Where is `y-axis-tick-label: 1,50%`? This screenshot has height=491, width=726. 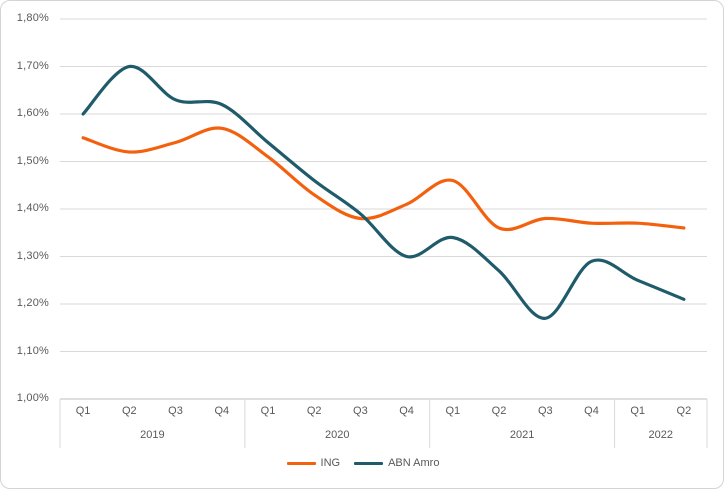
y-axis-tick-label: 1,50% is located at coordinates (32, 160).